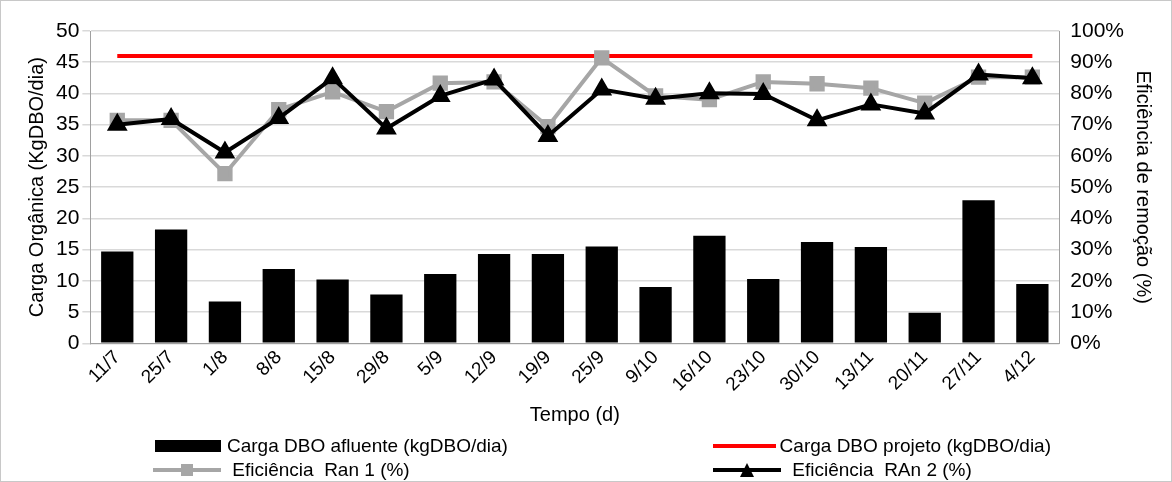 The image size is (1172, 482). I want to click on x-tick-label: 5/9, so click(430, 363).